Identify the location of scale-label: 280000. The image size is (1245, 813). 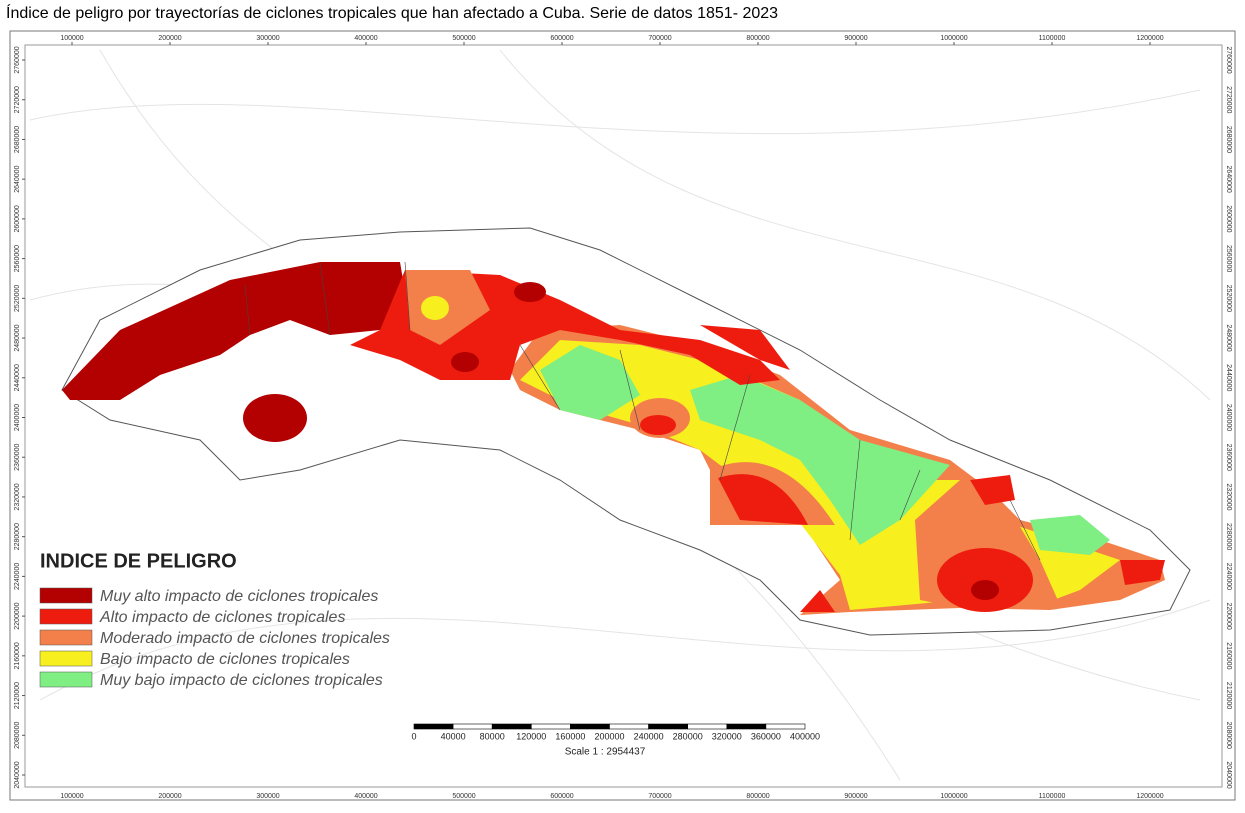
(688, 736).